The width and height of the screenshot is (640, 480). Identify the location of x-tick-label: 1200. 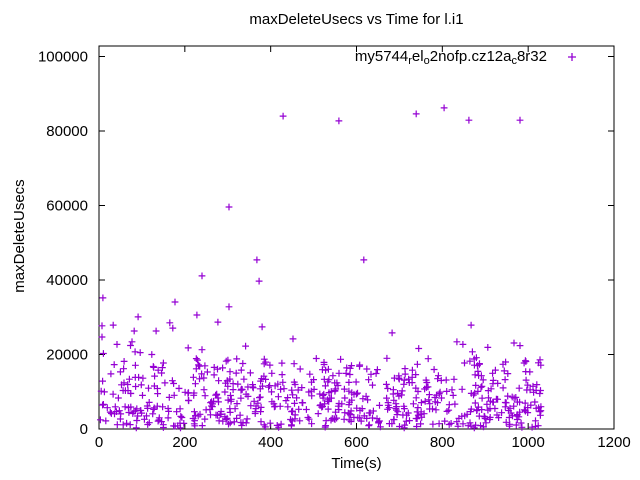
(613, 442).